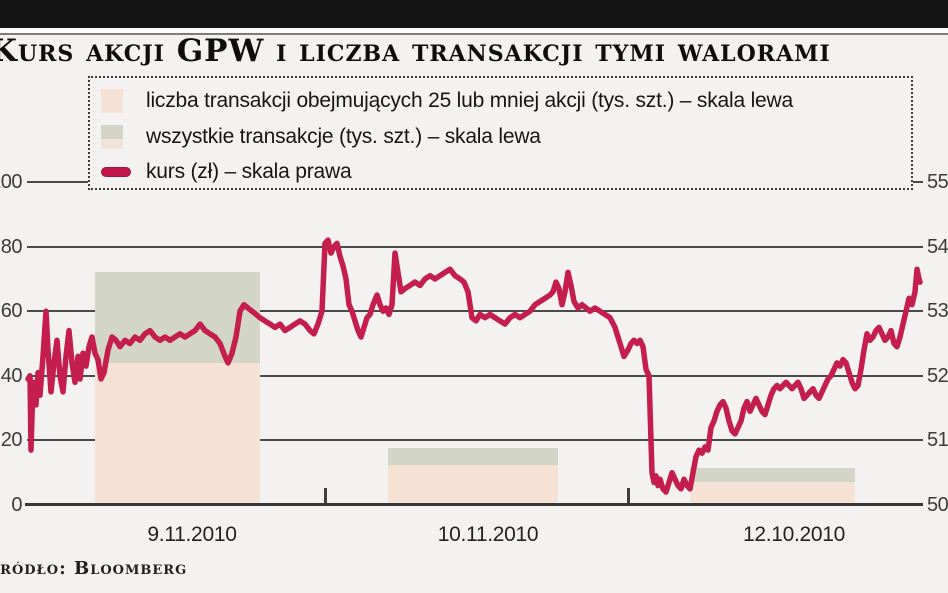 This screenshot has width=948, height=593. What do you see at coordinates (474, 34) in the screenshot?
I see `header-divider-rule` at bounding box center [474, 34].